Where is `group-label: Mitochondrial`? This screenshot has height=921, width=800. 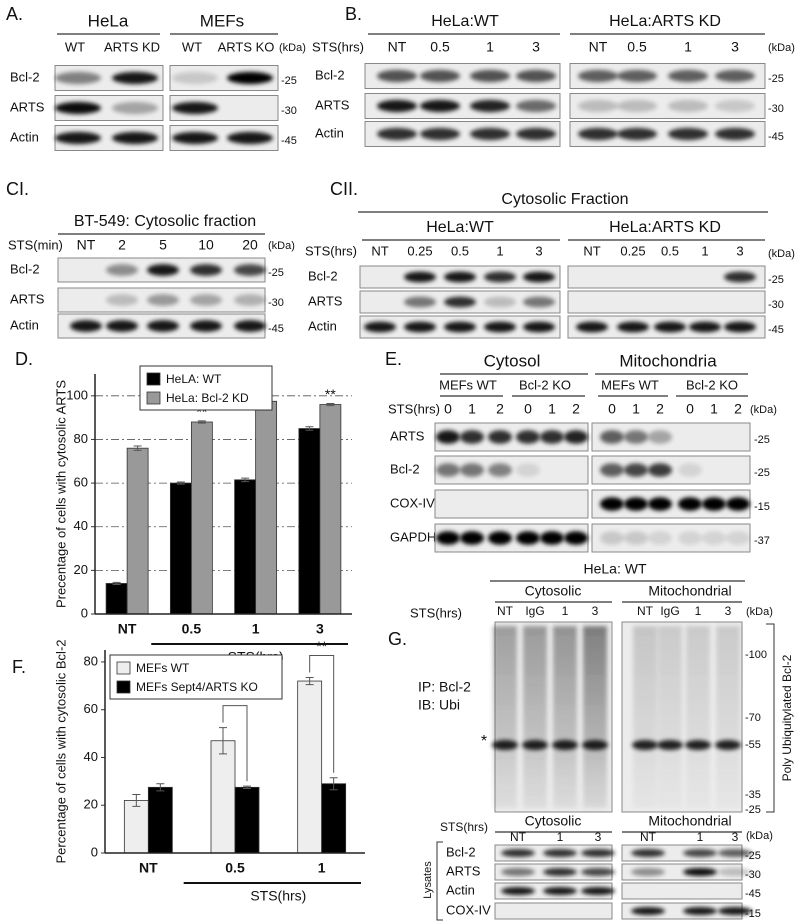 group-label: Mitochondrial is located at coordinates (689, 821).